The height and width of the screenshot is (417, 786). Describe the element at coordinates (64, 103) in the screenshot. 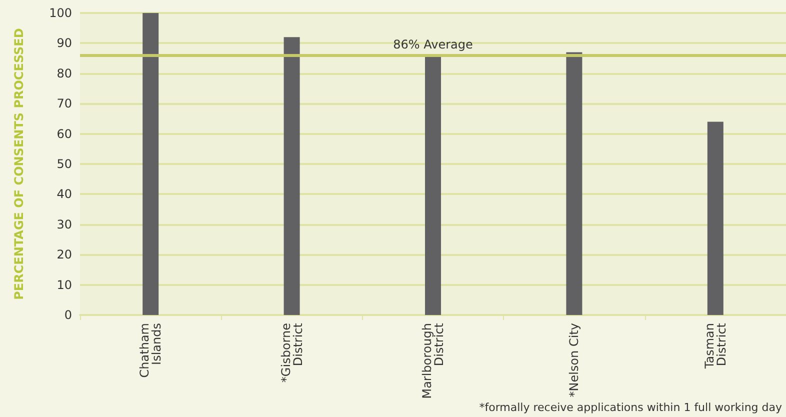

I see `y-tick-label: 70` at that location.